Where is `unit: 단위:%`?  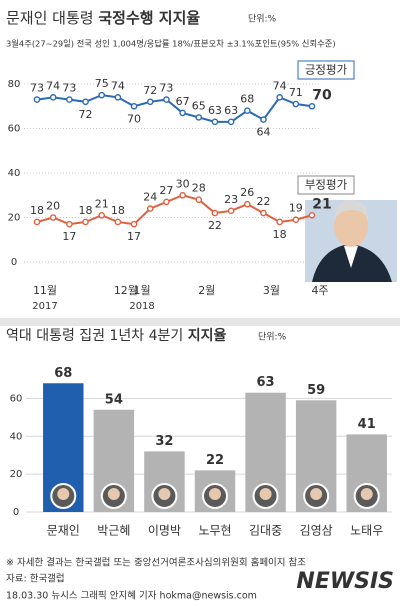
unit: 단위:% is located at coordinates (262, 19).